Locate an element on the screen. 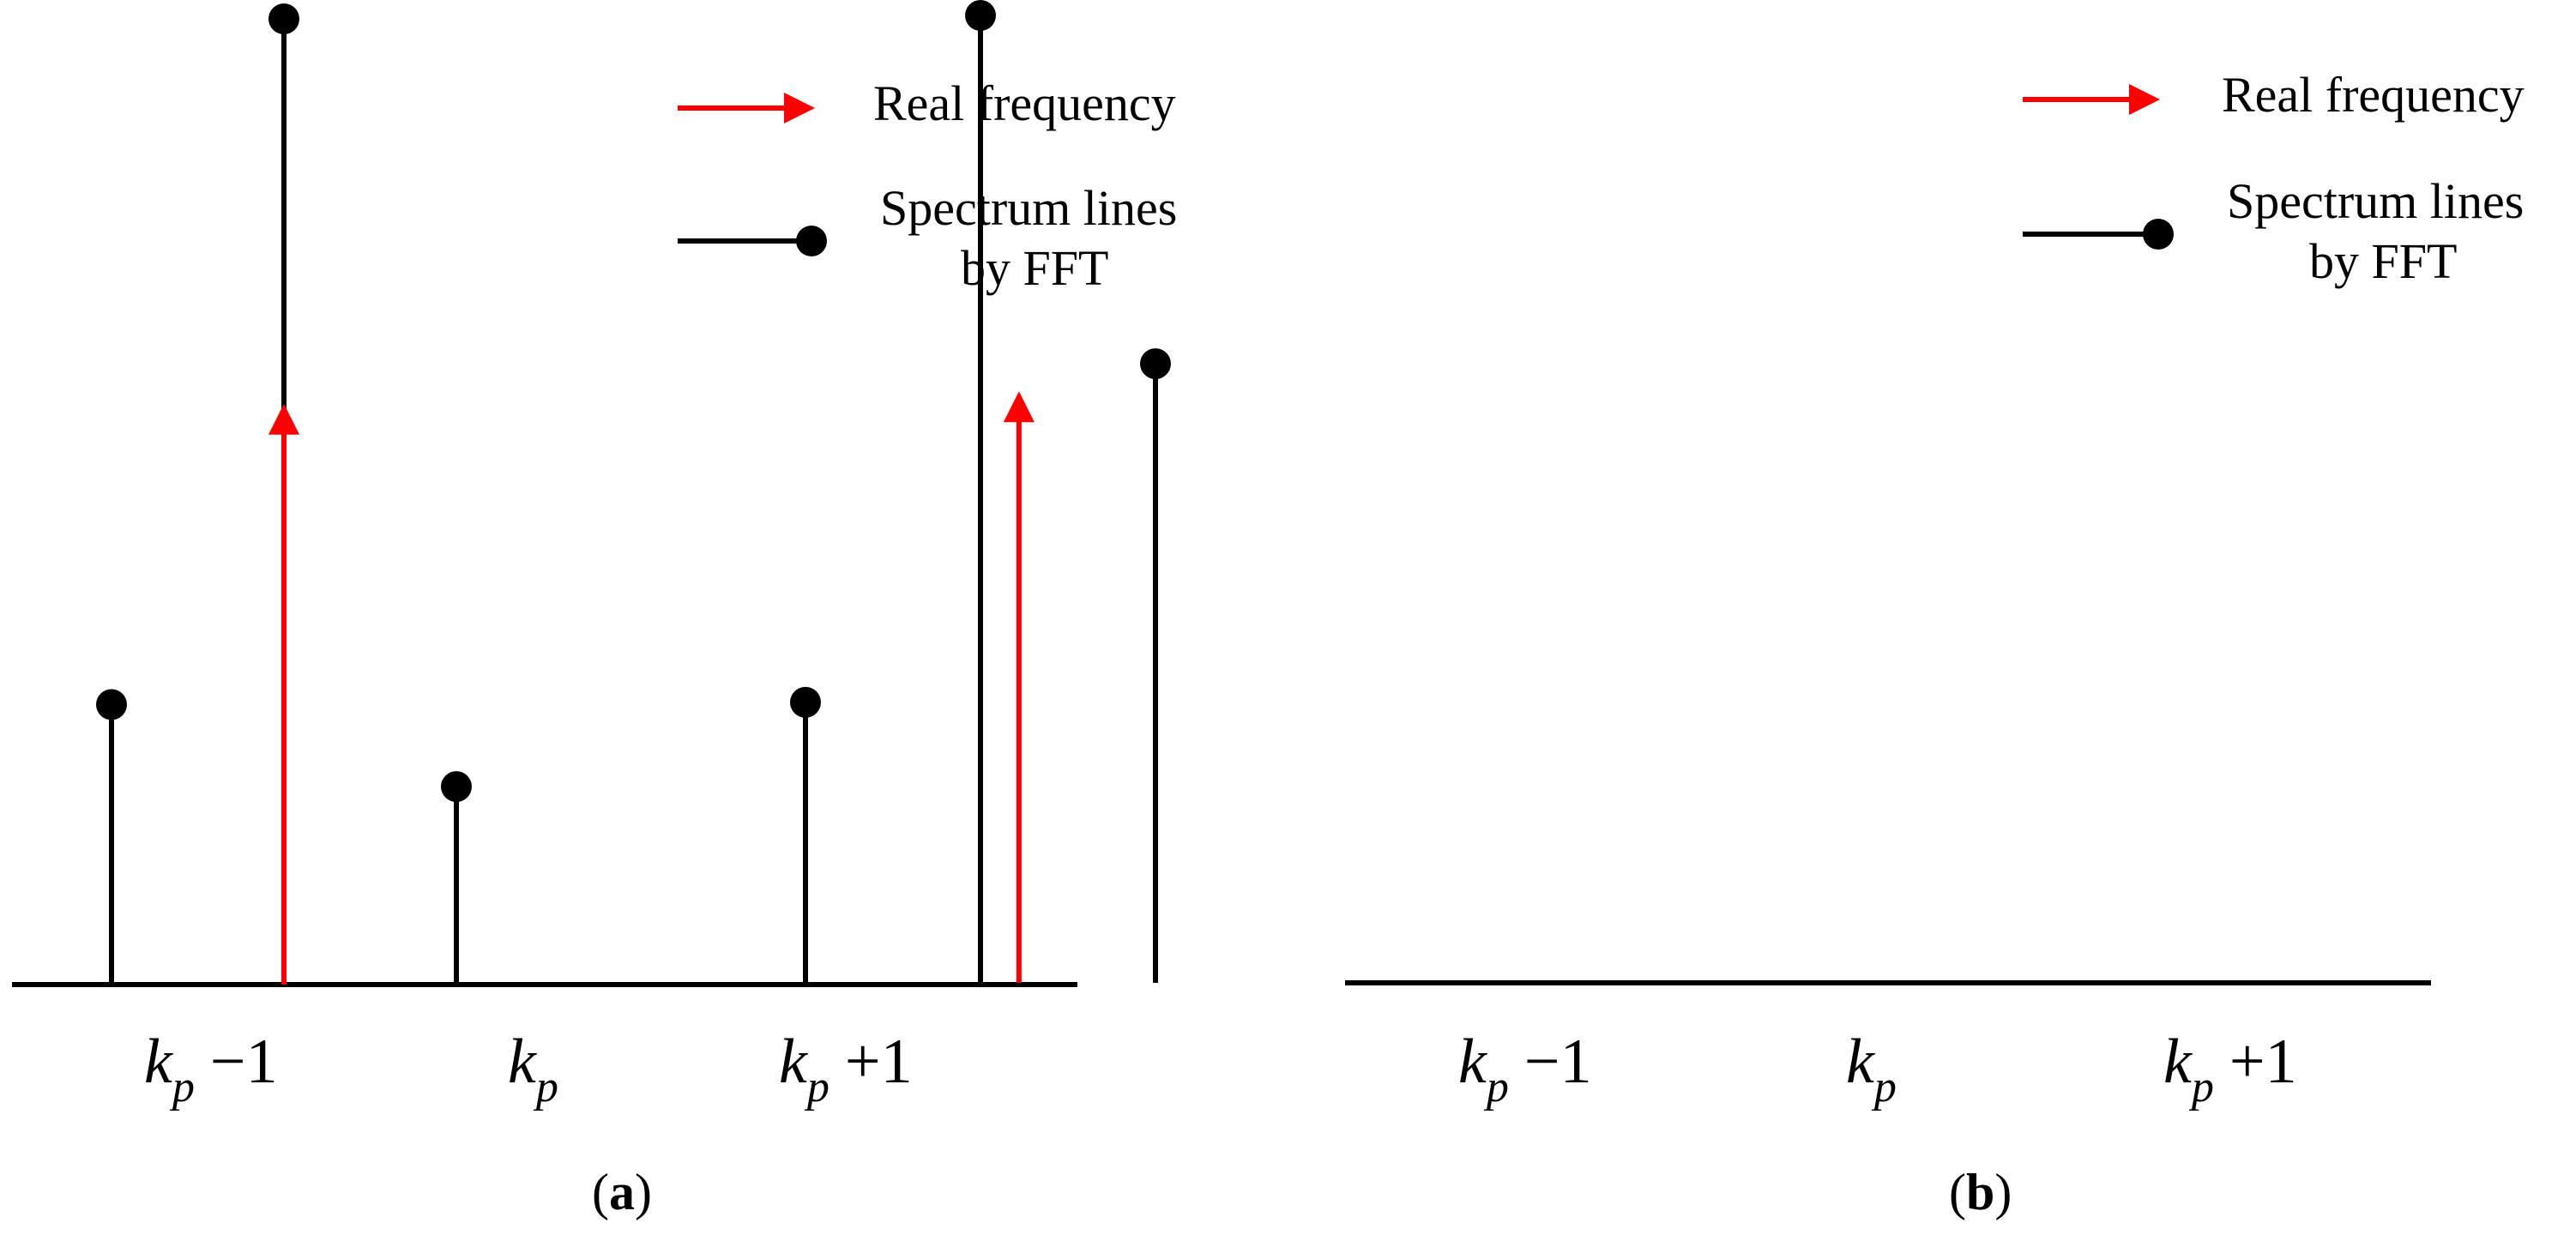 The image size is (2576, 1235). panel-caption-a: (a) is located at coordinates (622, 1192).